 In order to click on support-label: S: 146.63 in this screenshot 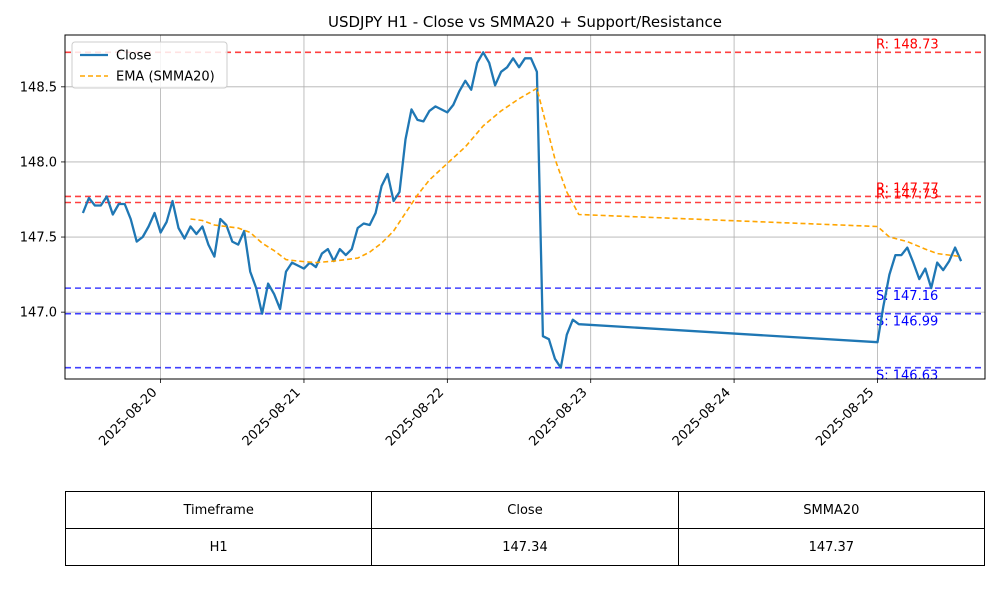, I will do `click(907, 376)`.